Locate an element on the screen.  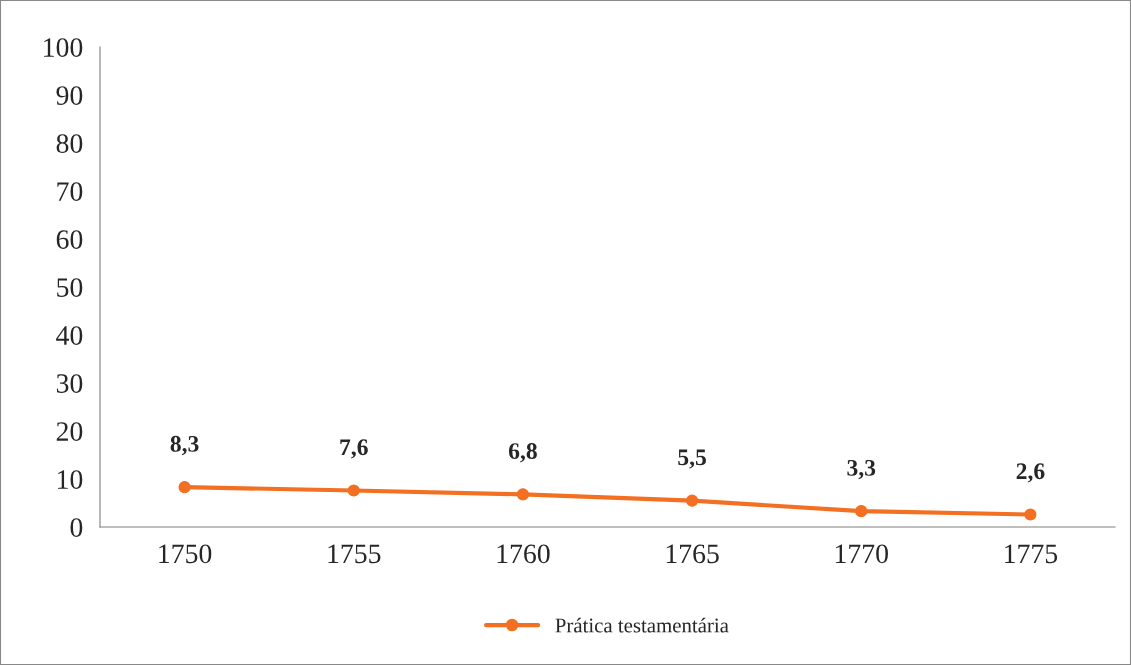
x-tick-label: 1765 is located at coordinates (692, 554).